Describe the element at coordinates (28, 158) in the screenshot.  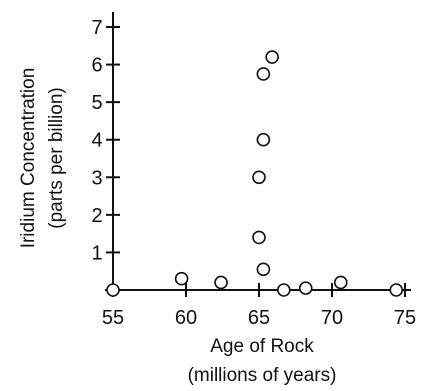
I see `y-axis-label-line-1: Iridium Concentration` at that location.